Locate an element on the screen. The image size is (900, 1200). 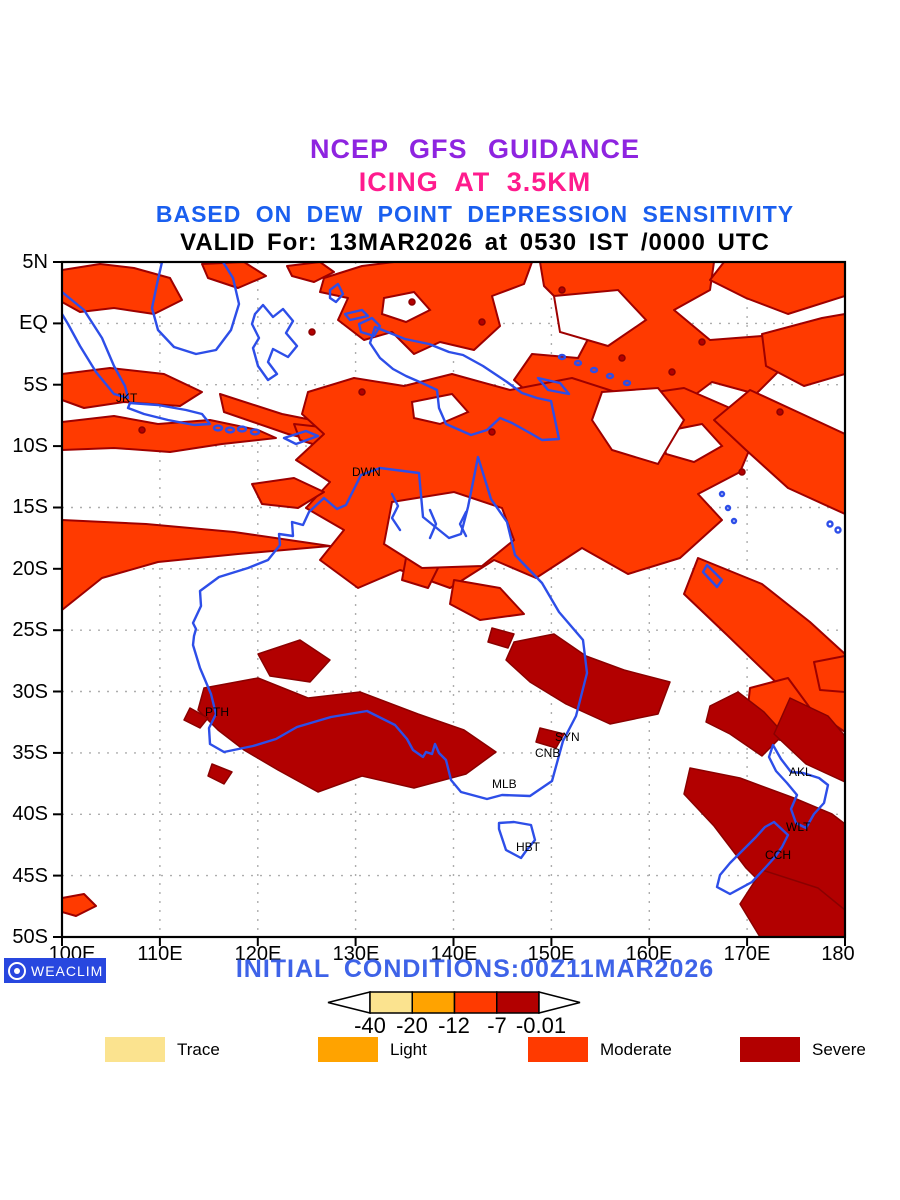
y-tick-label: 25S is located at coordinates (30, 630).